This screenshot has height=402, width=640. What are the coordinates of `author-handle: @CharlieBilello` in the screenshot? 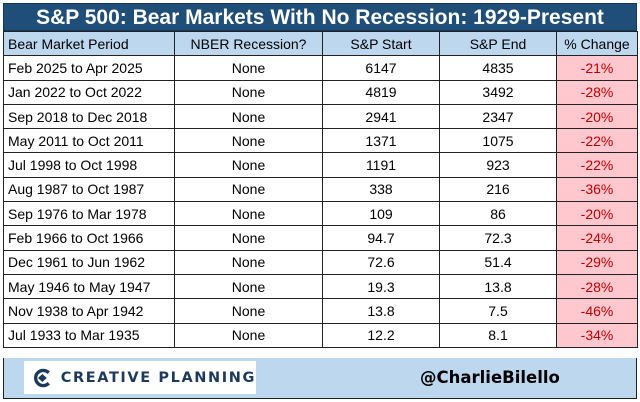 It's located at (490, 377).